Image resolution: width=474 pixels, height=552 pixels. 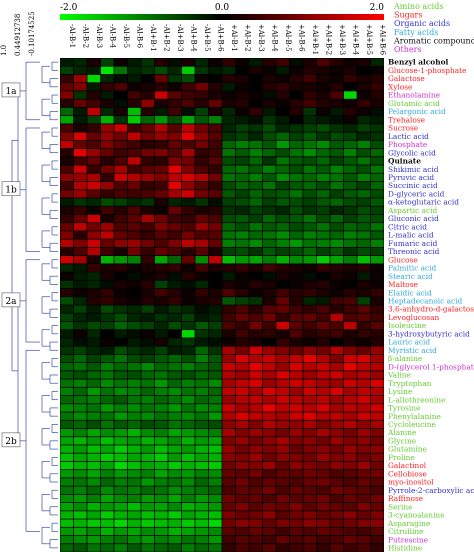 I want to click on row-label: myo-inositol, so click(x=411, y=482).